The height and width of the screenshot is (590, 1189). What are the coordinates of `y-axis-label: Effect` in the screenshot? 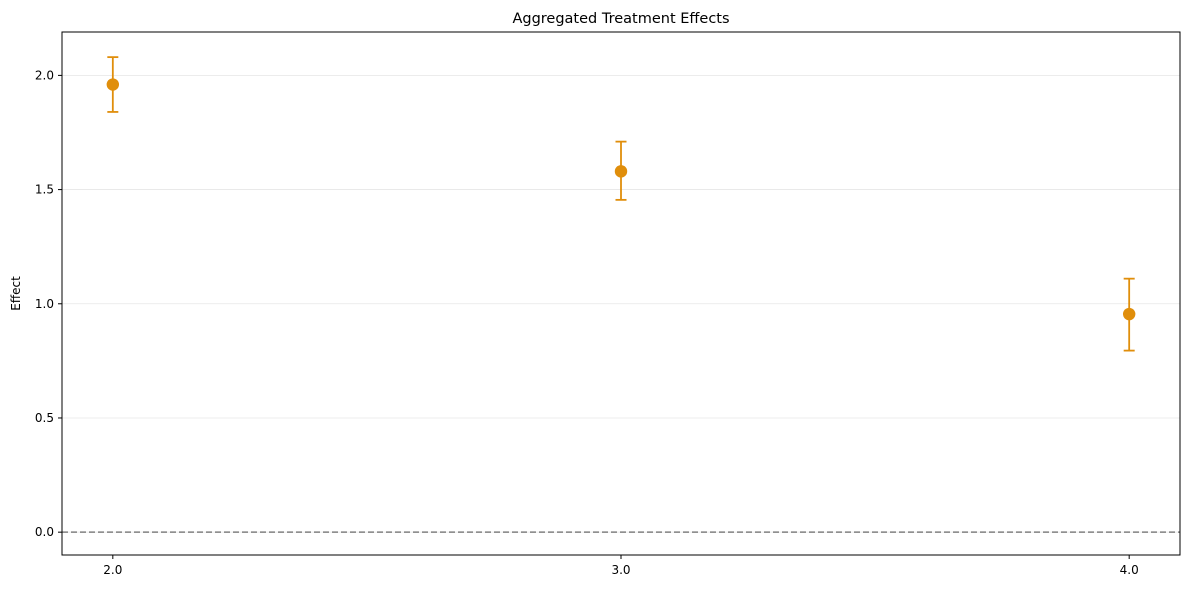 It's located at (16, 293).